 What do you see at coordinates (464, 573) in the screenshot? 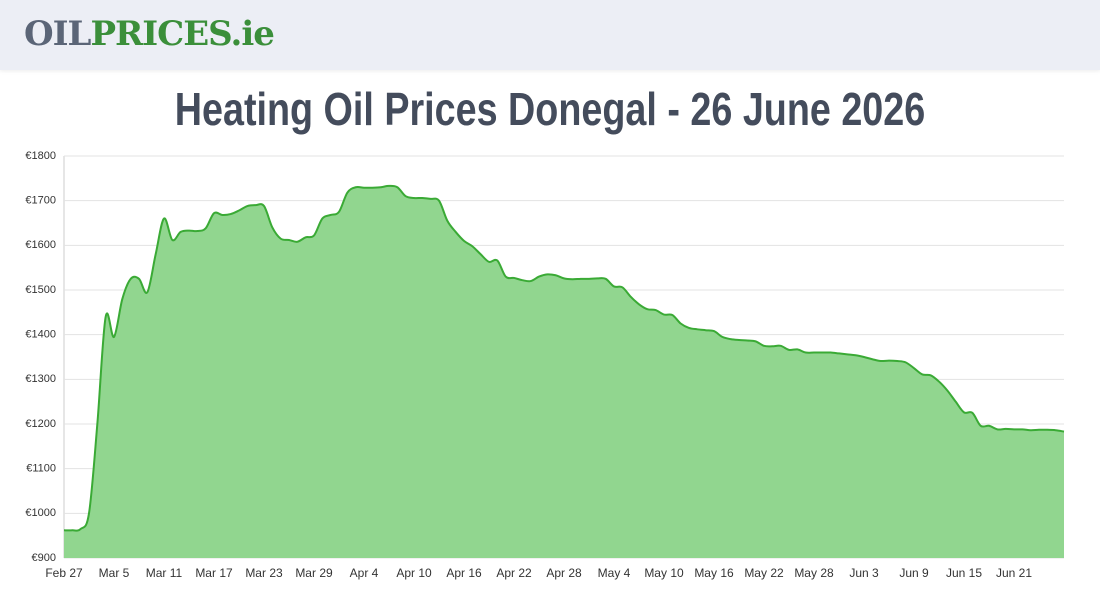
I see `x-tick-label: Apr 16` at bounding box center [464, 573].